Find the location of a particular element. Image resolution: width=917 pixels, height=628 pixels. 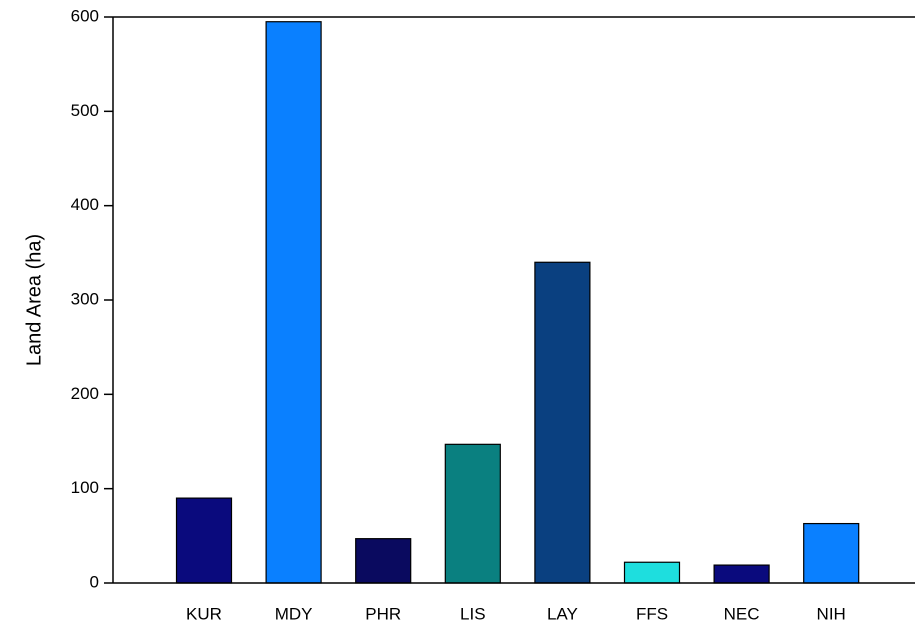

x-tick-label: LAY is located at coordinates (562, 613).